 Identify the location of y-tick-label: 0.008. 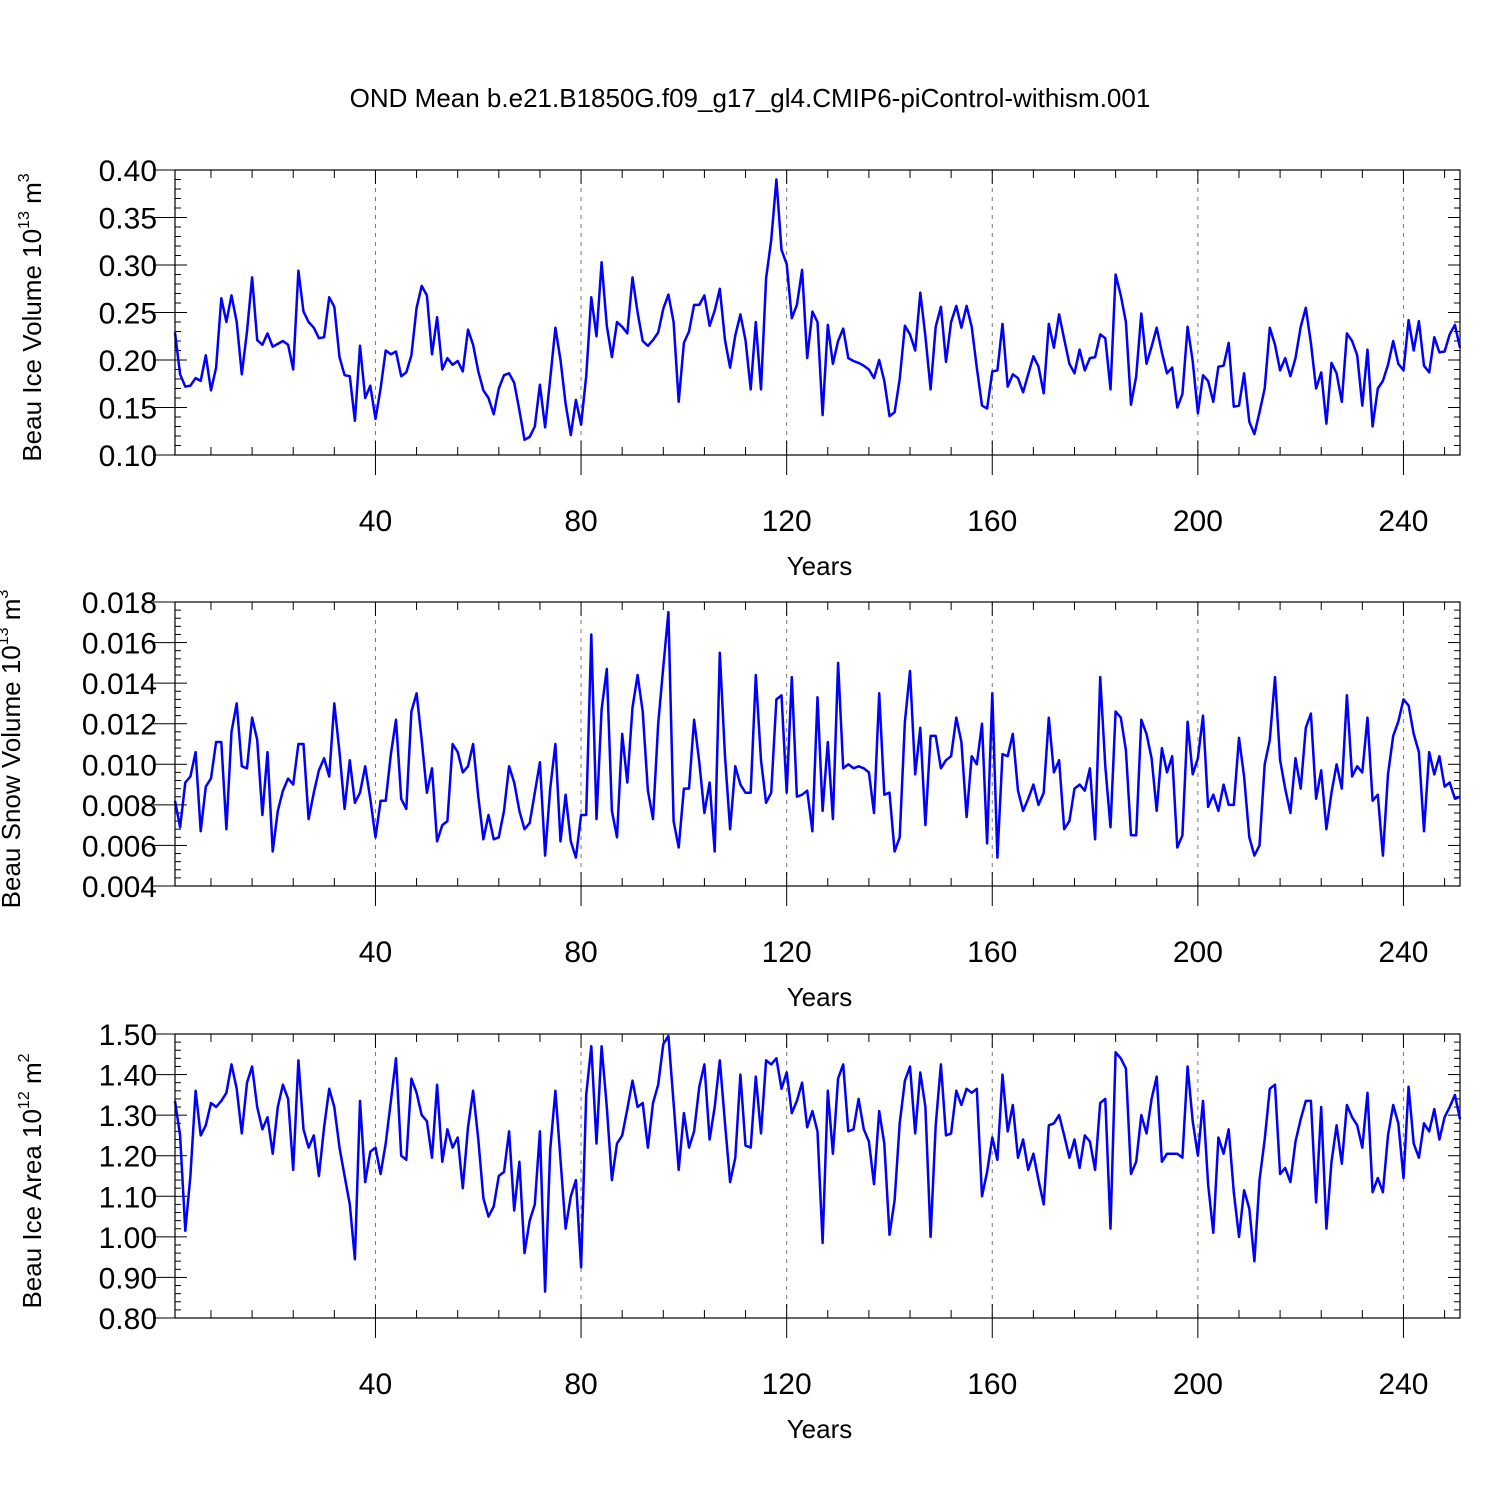
(119, 806).